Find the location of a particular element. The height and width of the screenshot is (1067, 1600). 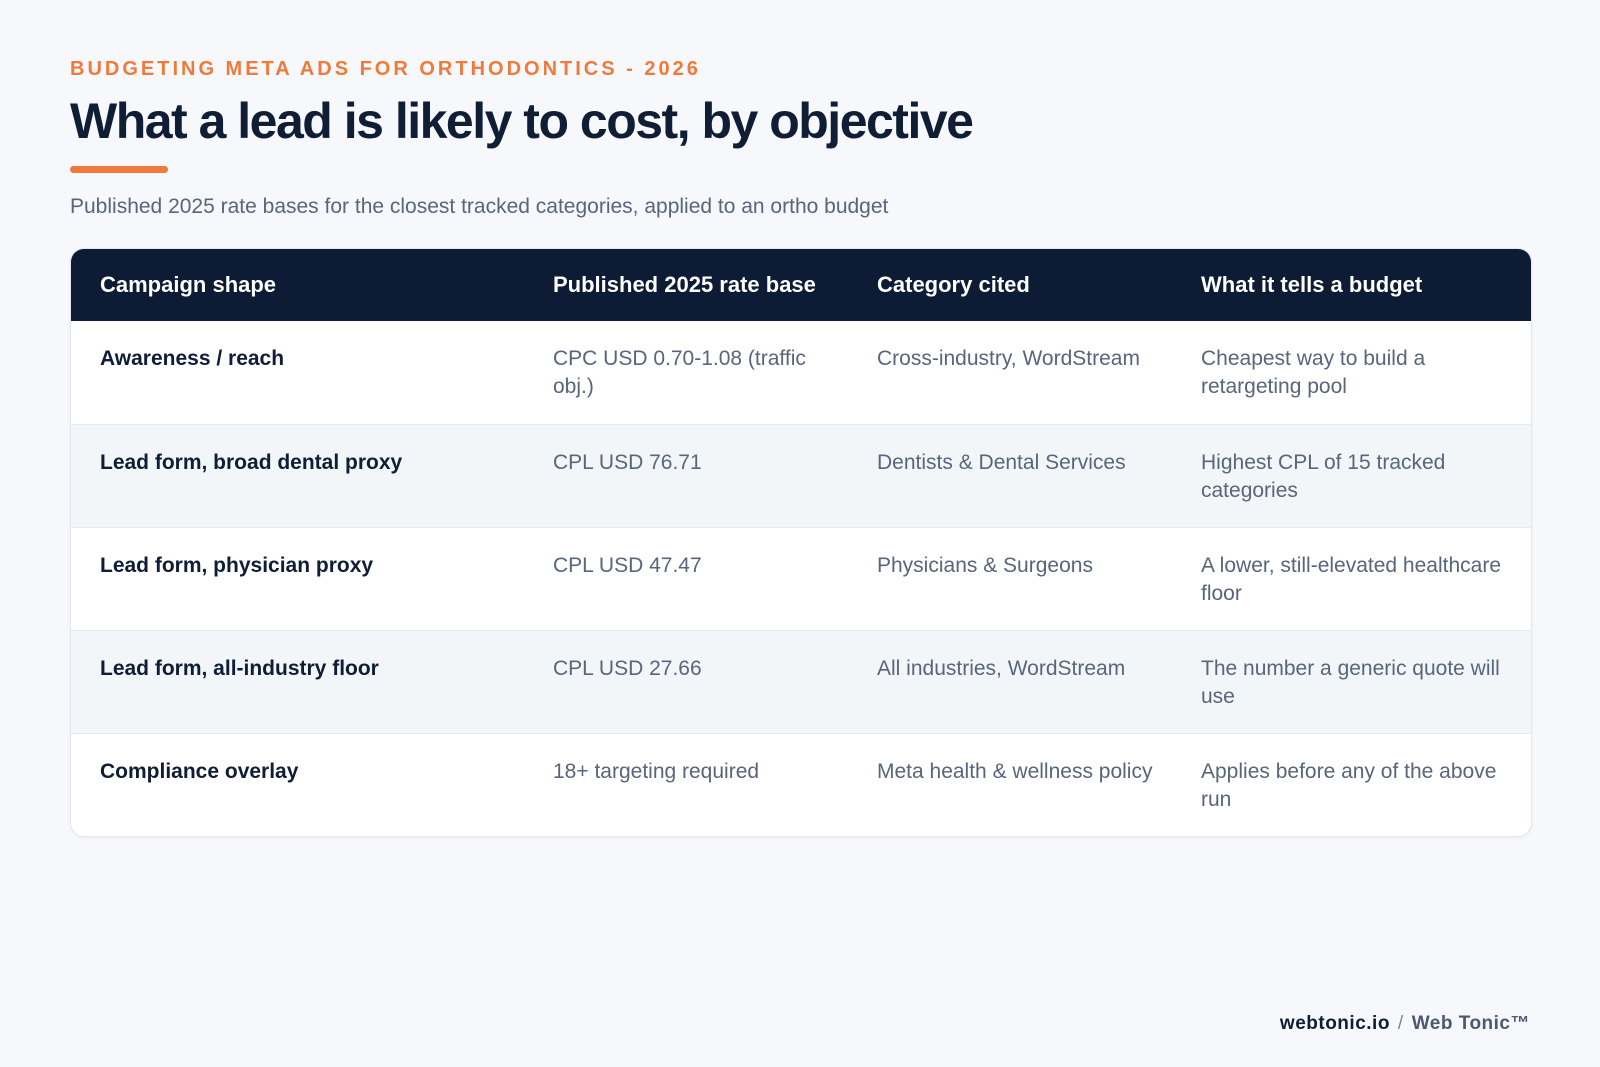

cell-category-cited: Meta health & wellness policy is located at coordinates (1015, 784).